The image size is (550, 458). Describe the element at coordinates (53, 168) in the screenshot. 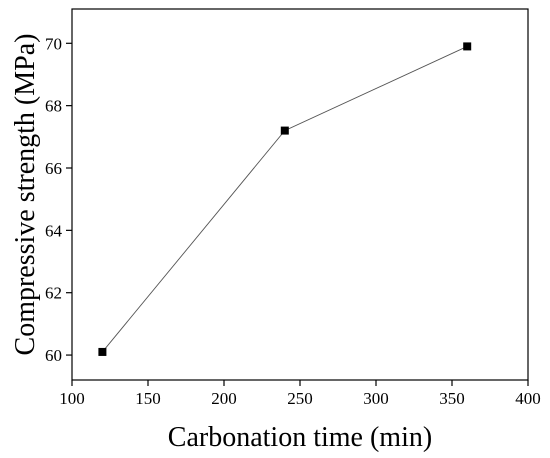

I see `y-tick-label: 66` at that location.